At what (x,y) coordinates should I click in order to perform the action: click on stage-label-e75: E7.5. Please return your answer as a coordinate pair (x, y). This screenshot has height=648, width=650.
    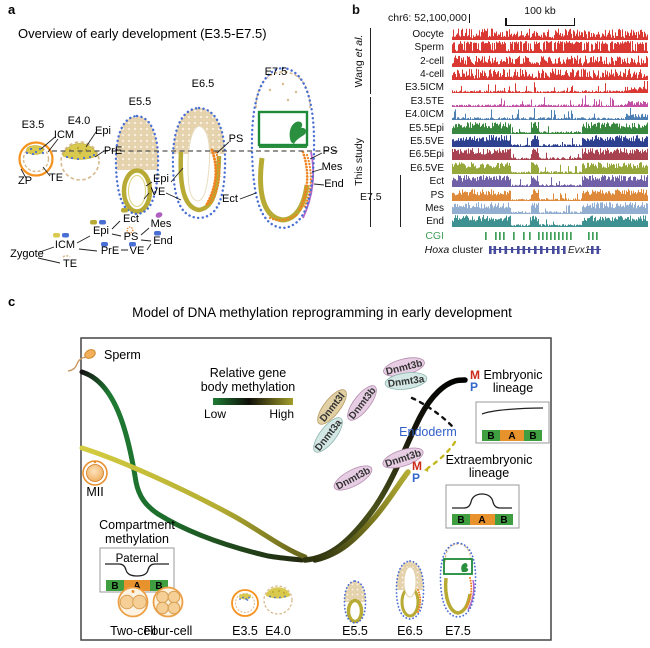
    Looking at the image, I should click on (276, 72).